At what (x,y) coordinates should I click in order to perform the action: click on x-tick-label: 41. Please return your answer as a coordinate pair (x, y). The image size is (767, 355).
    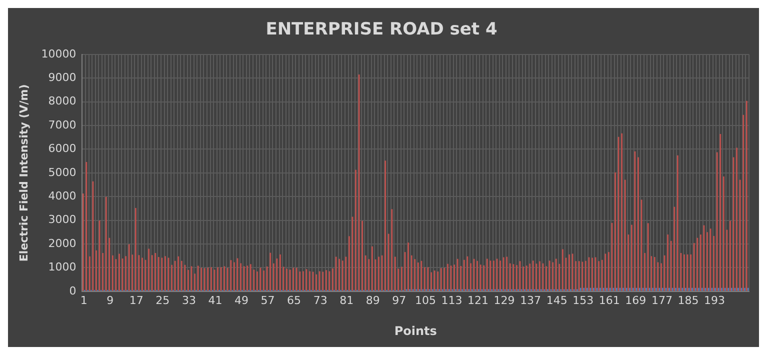
    Looking at the image, I should click on (215, 300).